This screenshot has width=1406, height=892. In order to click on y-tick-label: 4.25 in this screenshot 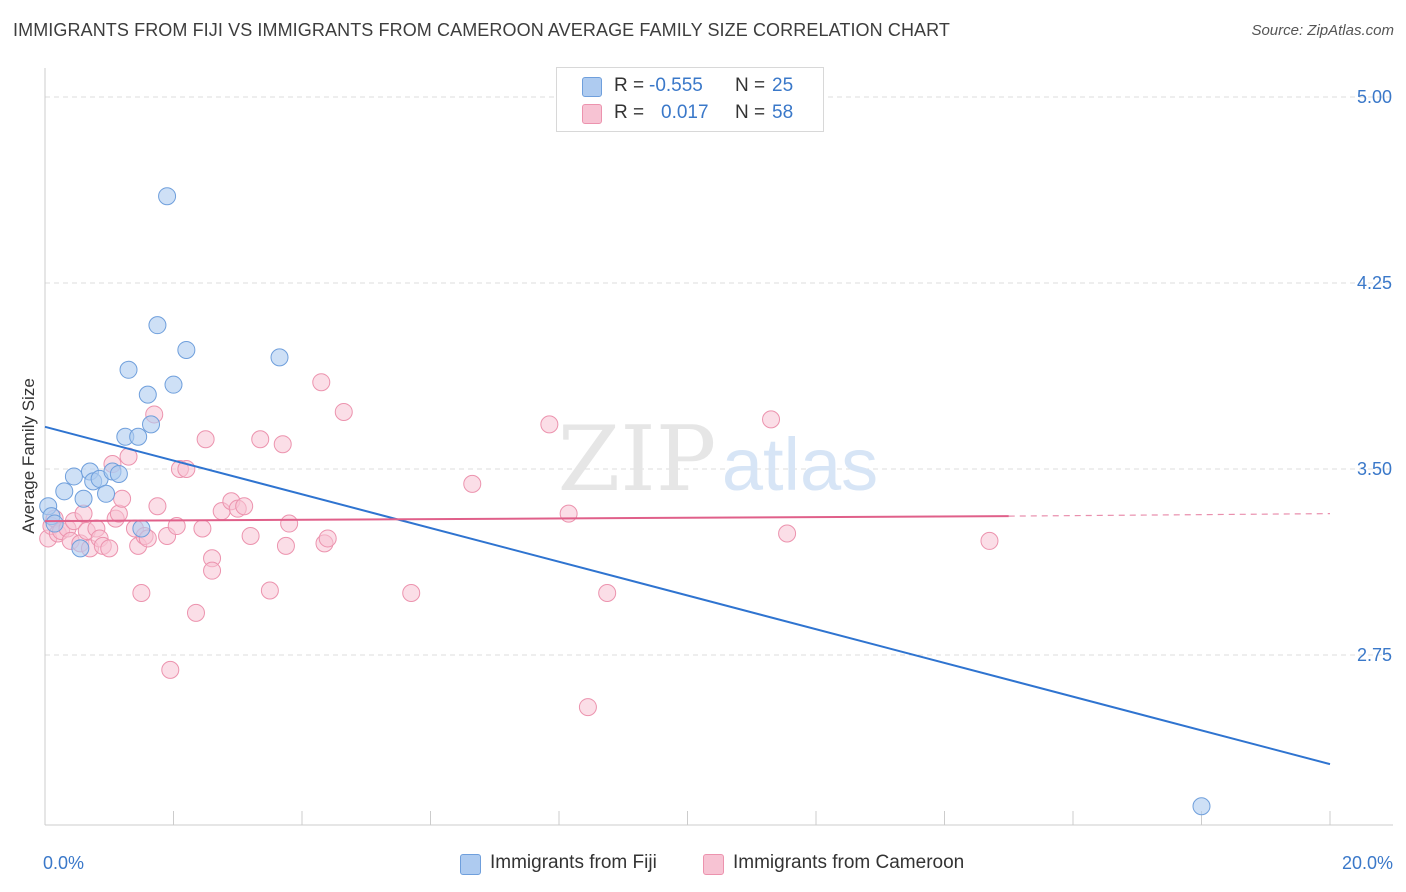, I will do `click(1374, 283)`.